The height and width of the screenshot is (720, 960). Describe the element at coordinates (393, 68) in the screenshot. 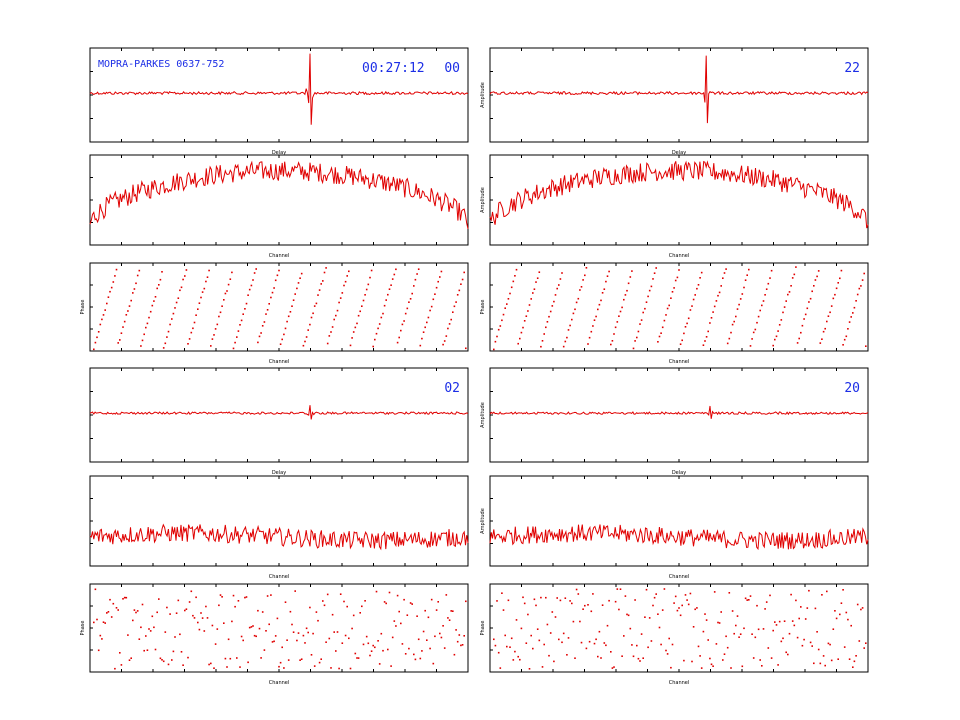

I see `time-readout: 00:27:12` at that location.